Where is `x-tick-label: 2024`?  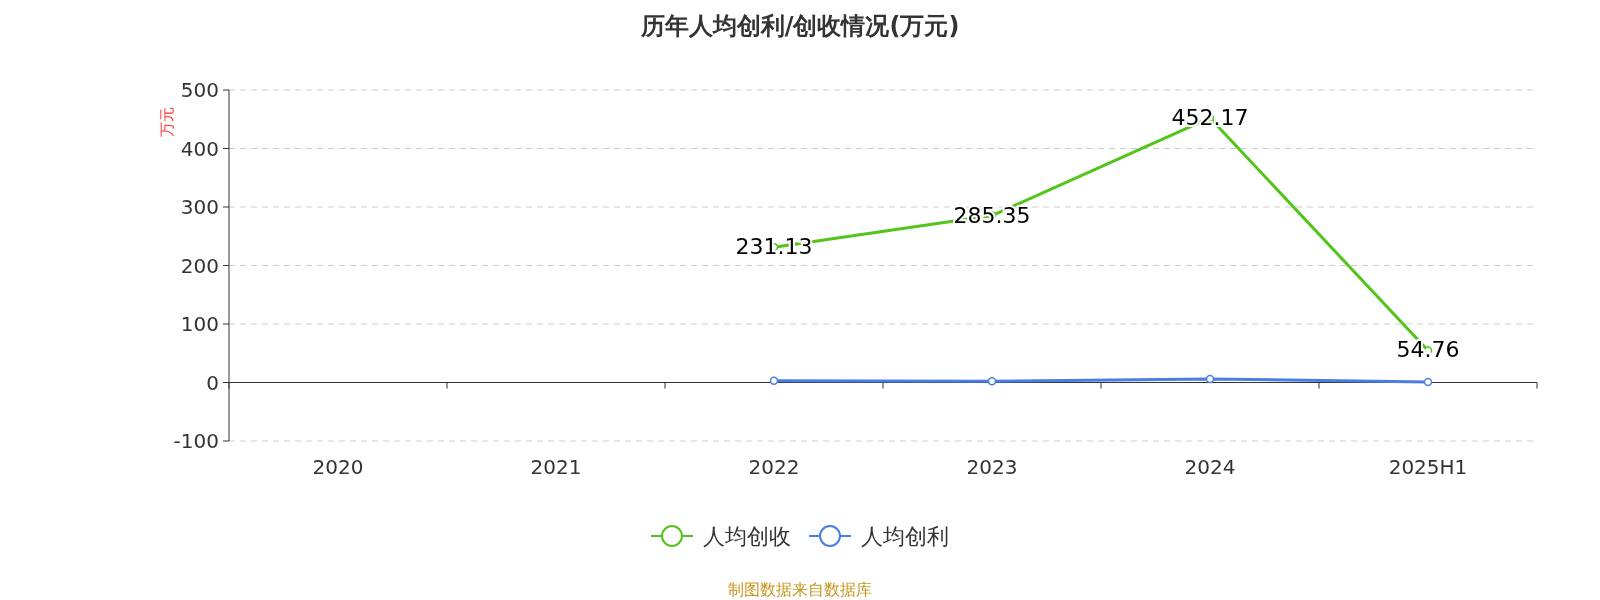 x-tick-label: 2024 is located at coordinates (1210, 467).